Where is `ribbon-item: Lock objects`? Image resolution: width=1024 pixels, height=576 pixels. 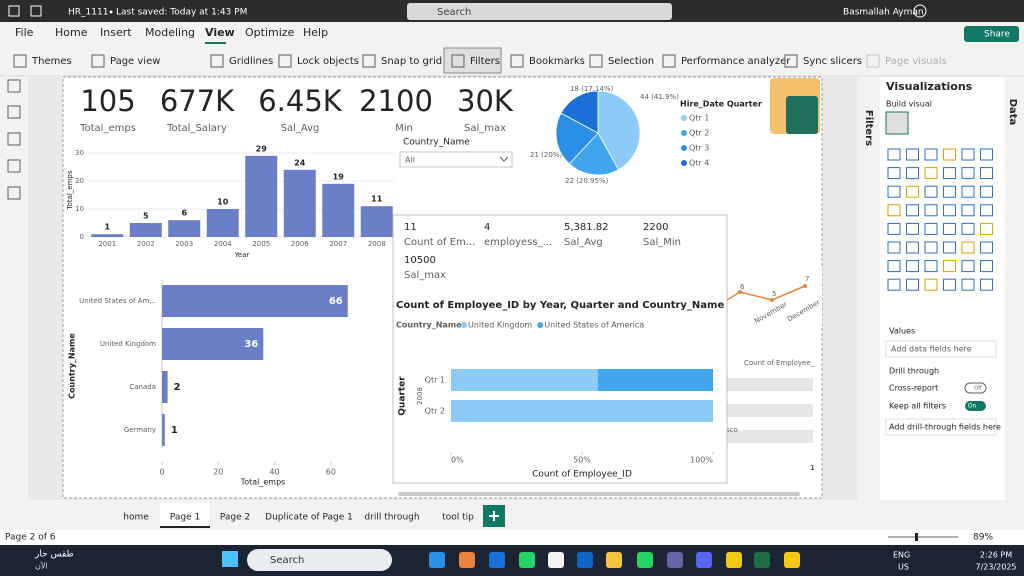 ribbon-item: Lock objects is located at coordinates (328, 61).